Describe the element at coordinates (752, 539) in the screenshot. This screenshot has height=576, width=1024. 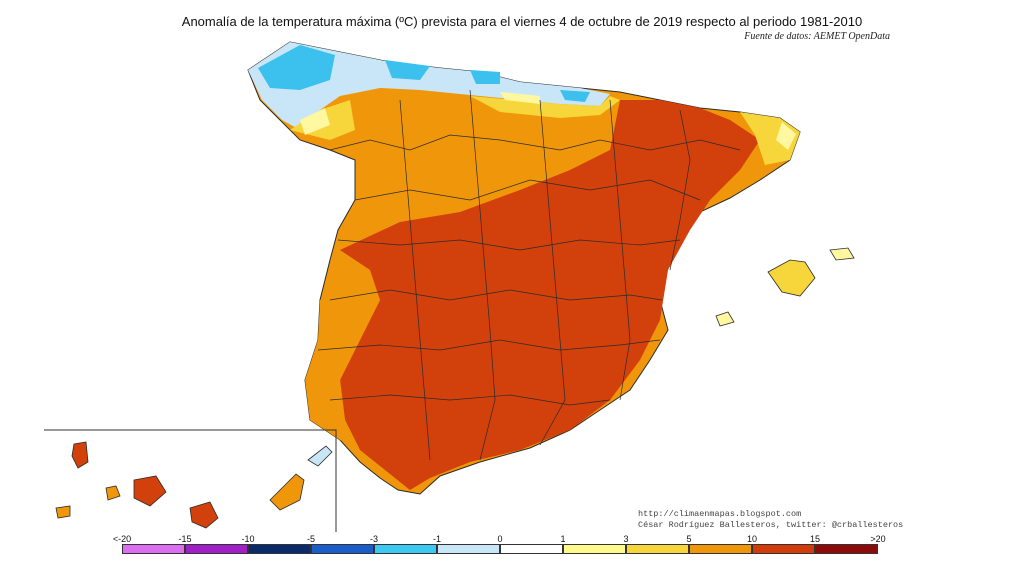
I see `legend-tick-label: 10` at that location.